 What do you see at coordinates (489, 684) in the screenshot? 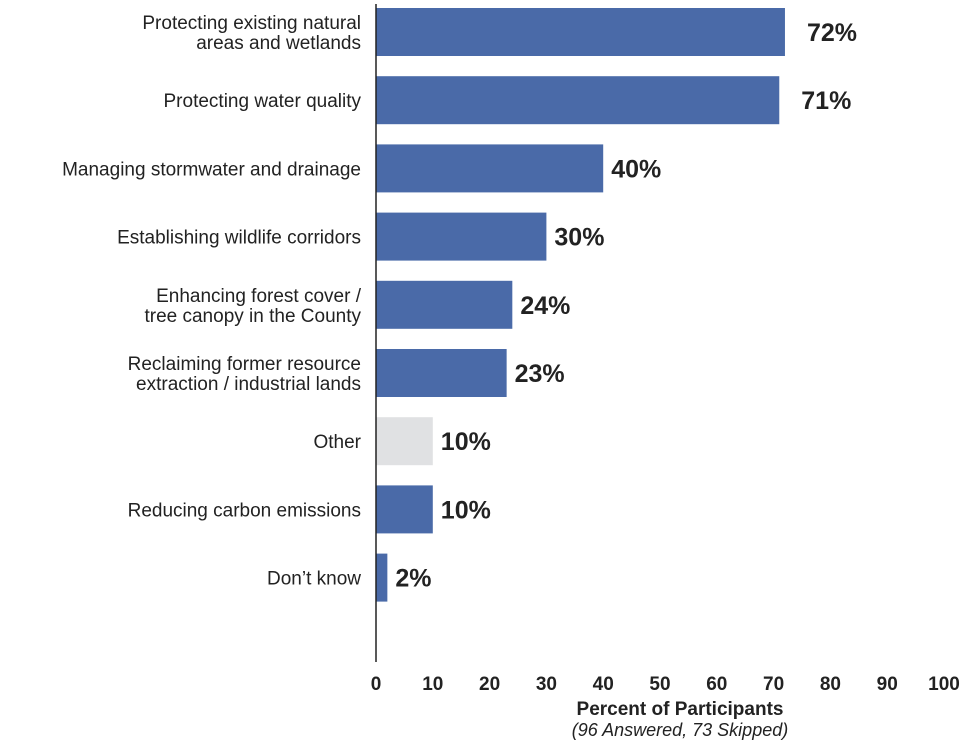
I see `x-tick-20: 20` at bounding box center [489, 684].